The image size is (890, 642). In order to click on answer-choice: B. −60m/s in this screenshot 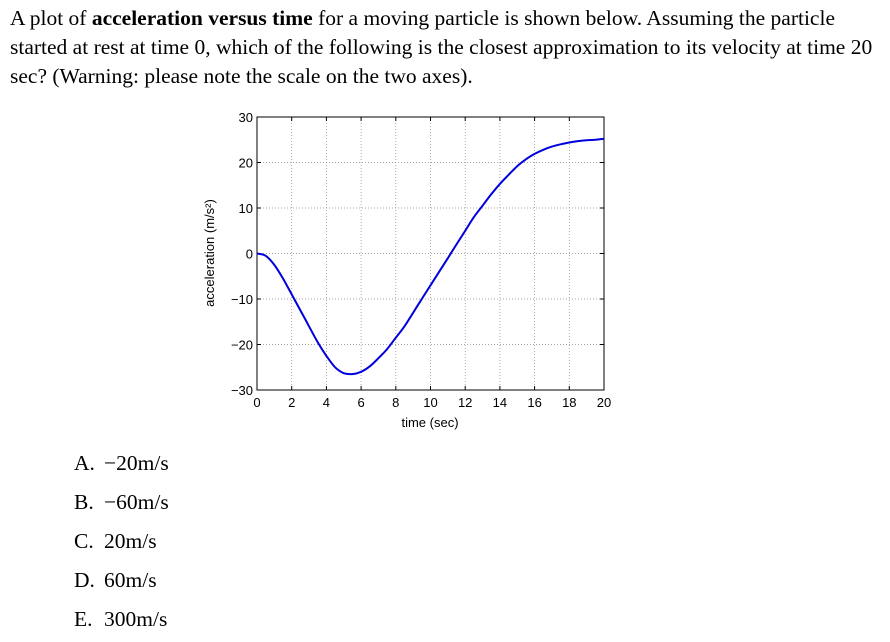, I will do `click(121, 505)`.